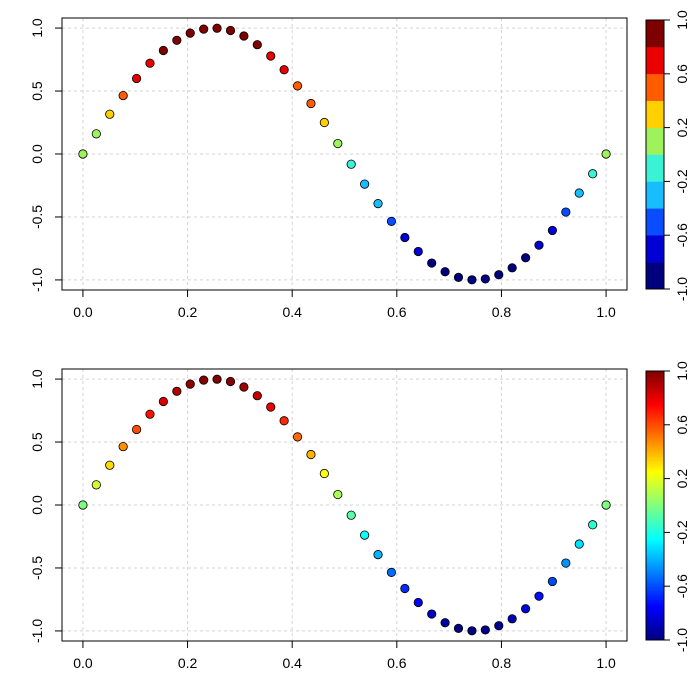 The image size is (700, 700). Describe the element at coordinates (682, 289) in the screenshot. I see `colorbar-tick-label: -1.0` at that location.